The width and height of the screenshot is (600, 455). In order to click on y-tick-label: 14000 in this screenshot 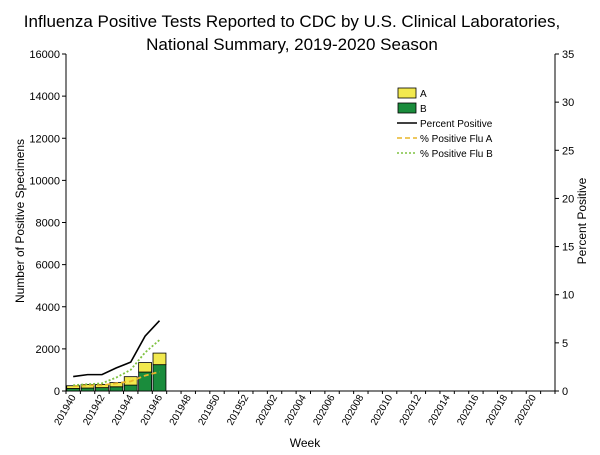, I will do `click(44, 97)`.